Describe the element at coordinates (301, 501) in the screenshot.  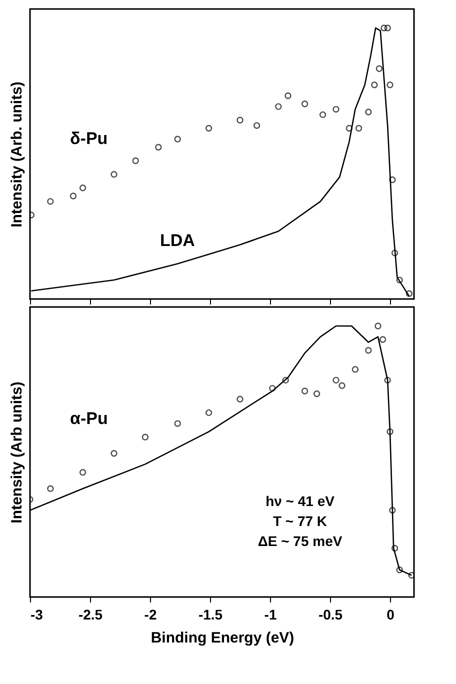
I see `annotation: hν ~ 41 eV` at that location.